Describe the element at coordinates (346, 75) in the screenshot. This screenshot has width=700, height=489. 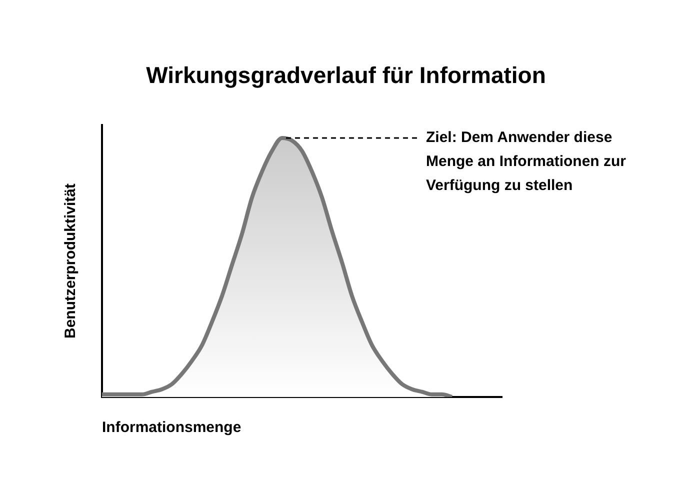
I see `chart-title: Wirkungsgradverlauf für Information` at that location.